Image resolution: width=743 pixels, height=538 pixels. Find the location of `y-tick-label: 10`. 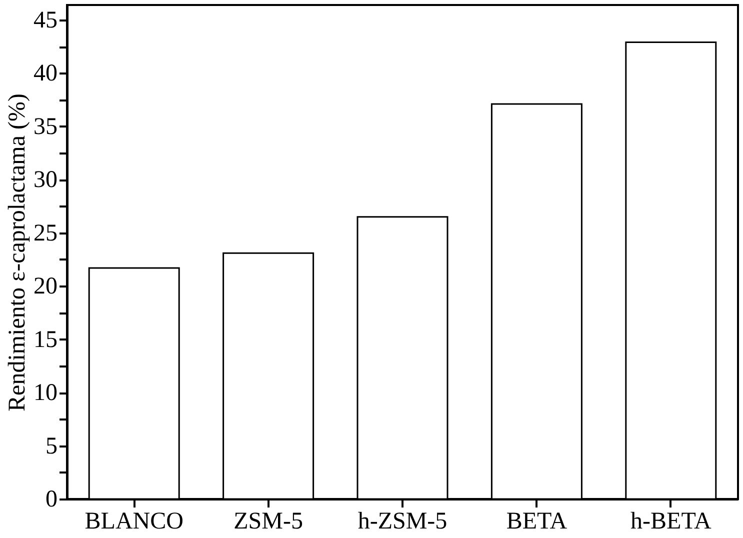

y-tick-label: 10 is located at coordinates (46, 393).